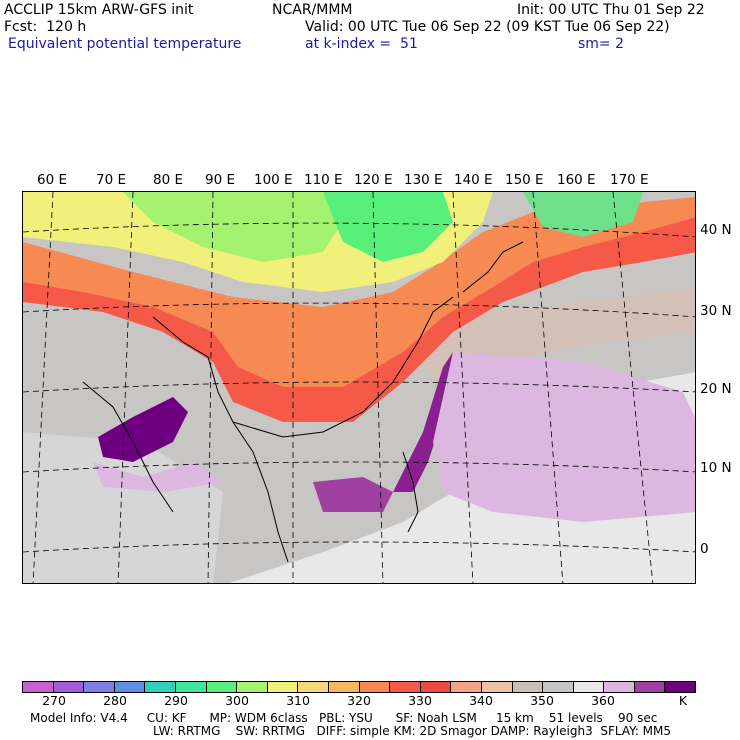  I want to click on colorbar-tick: 310, so click(298, 700).